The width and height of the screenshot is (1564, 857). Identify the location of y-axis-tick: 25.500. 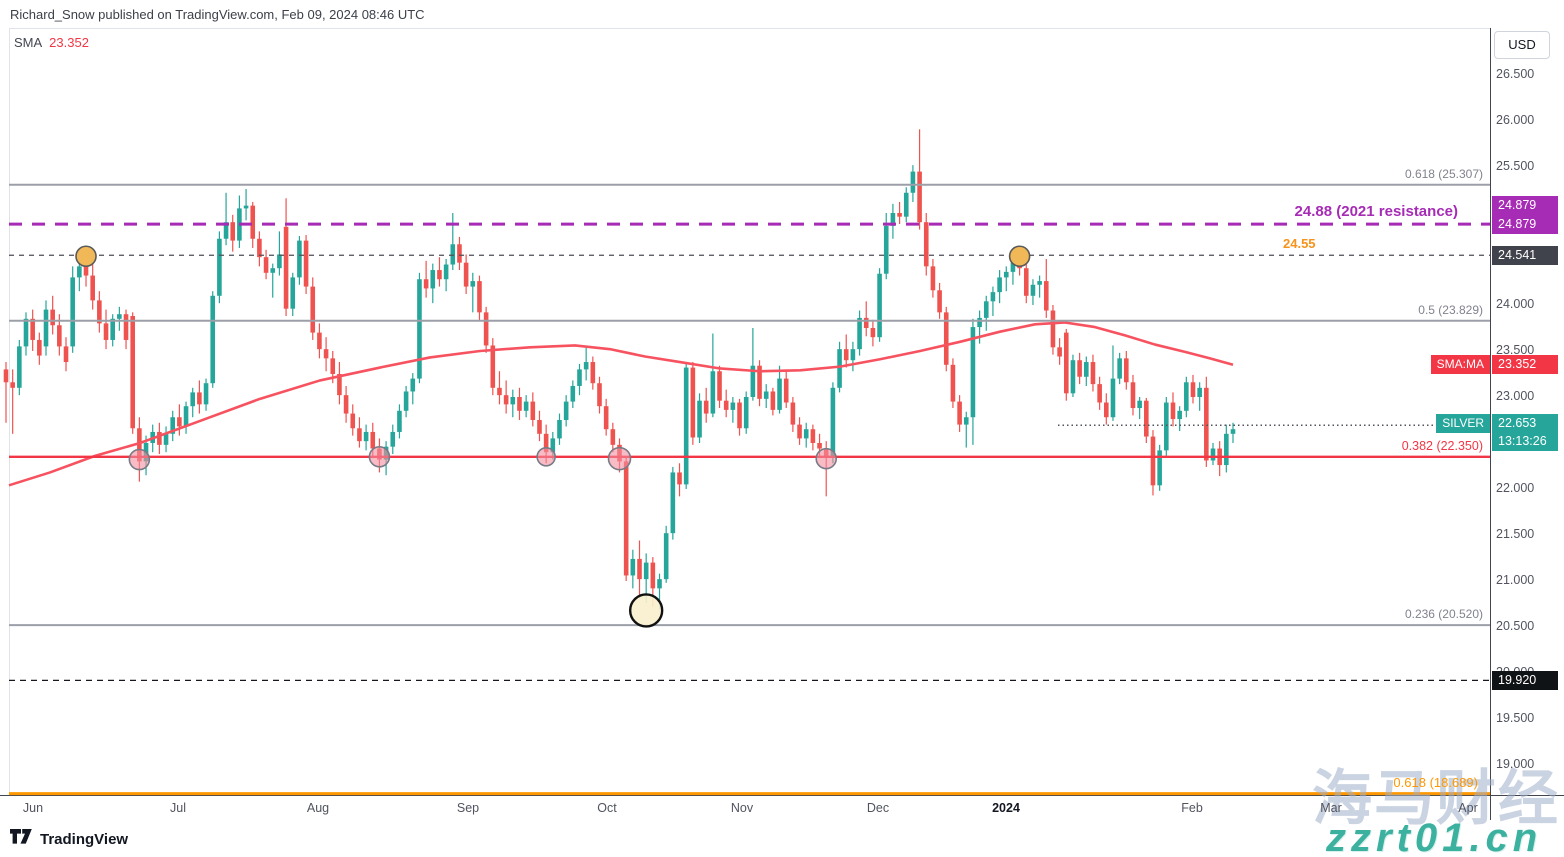
(1515, 166).